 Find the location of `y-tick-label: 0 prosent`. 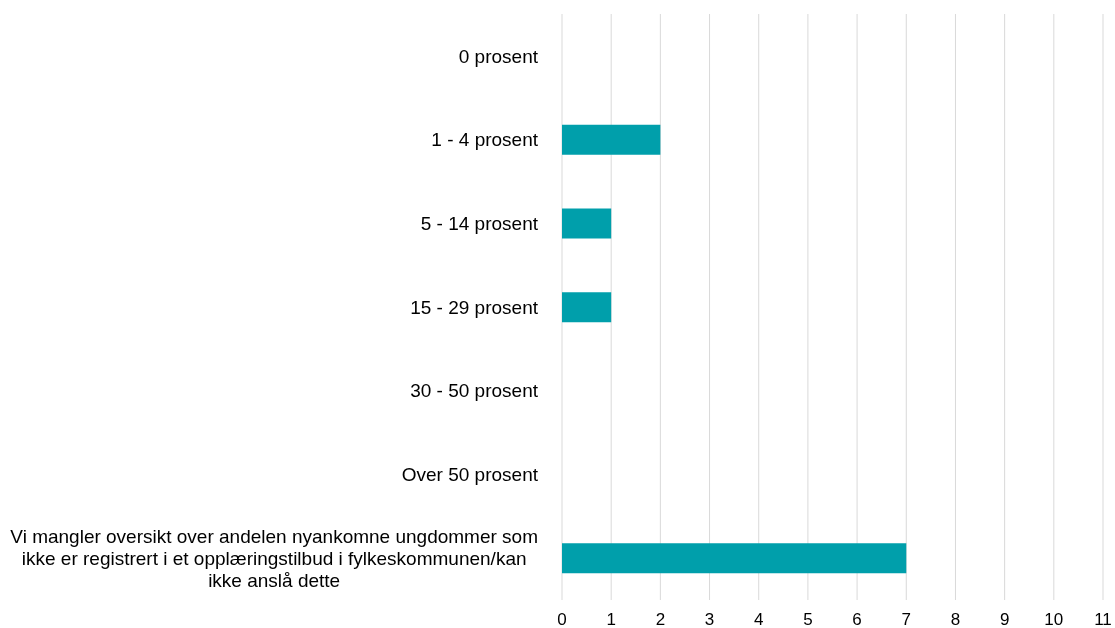

y-tick-label: 0 prosent is located at coordinates (498, 56).